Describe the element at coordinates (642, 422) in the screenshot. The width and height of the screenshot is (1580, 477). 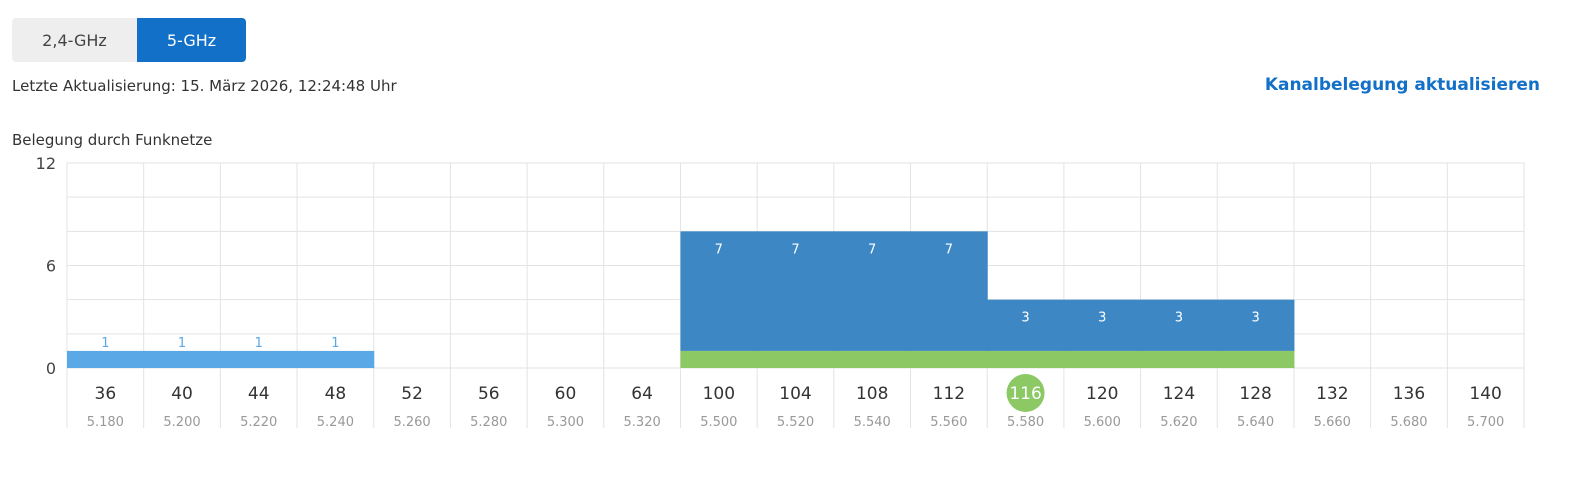
I see `x-tick-frequency: 5.320` at that location.